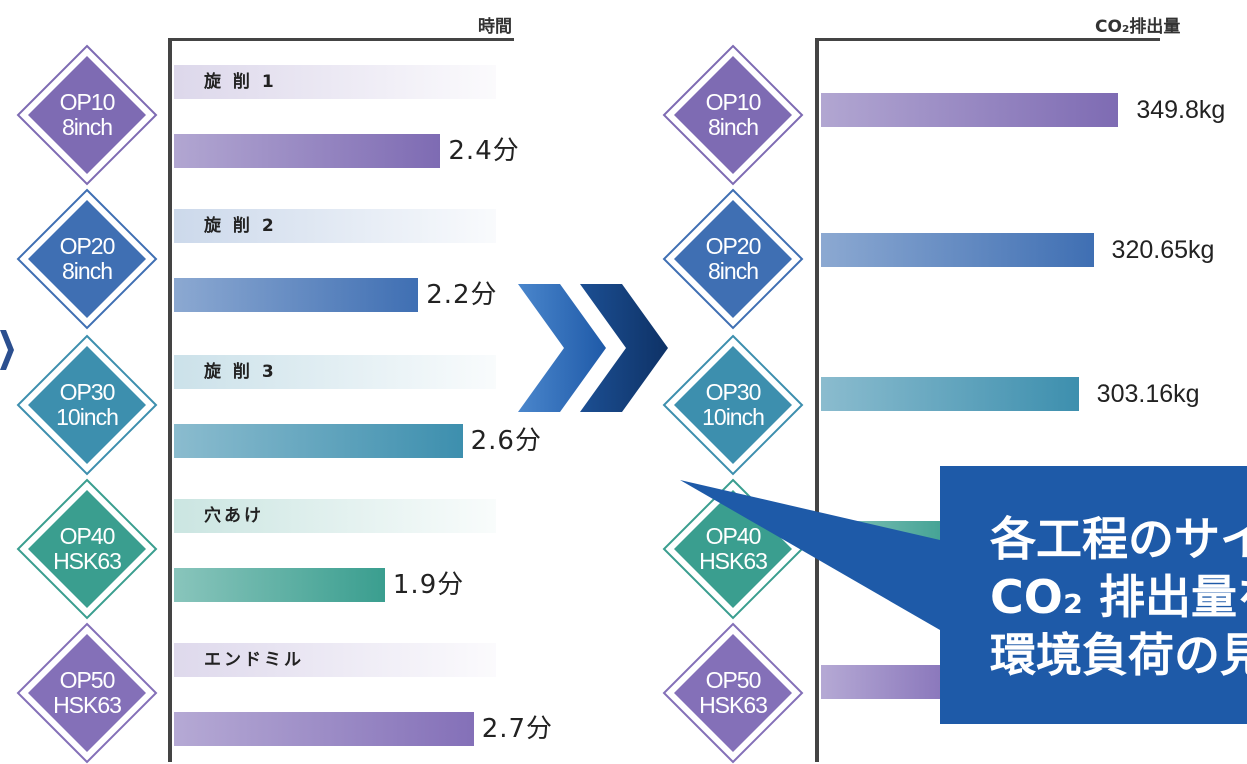  I want to click on process-label: 旋 削 3, so click(240, 372).